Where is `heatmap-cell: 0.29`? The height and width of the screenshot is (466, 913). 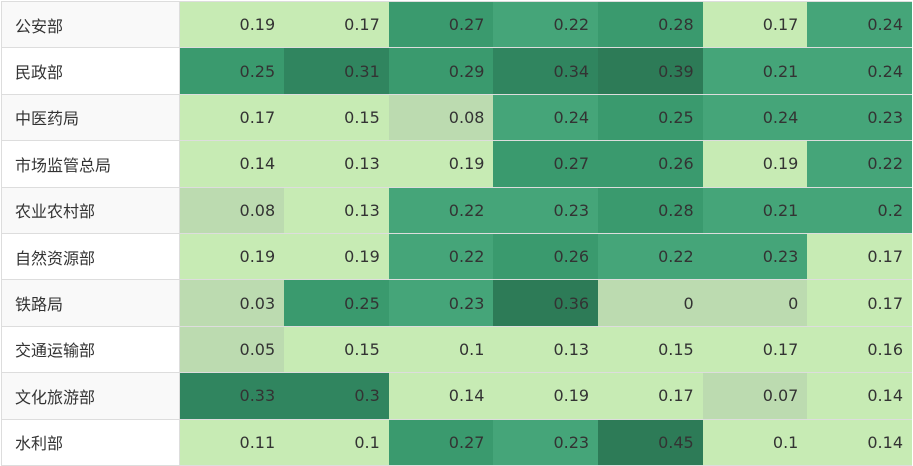 heatmap-cell: 0.29 is located at coordinates (441, 71).